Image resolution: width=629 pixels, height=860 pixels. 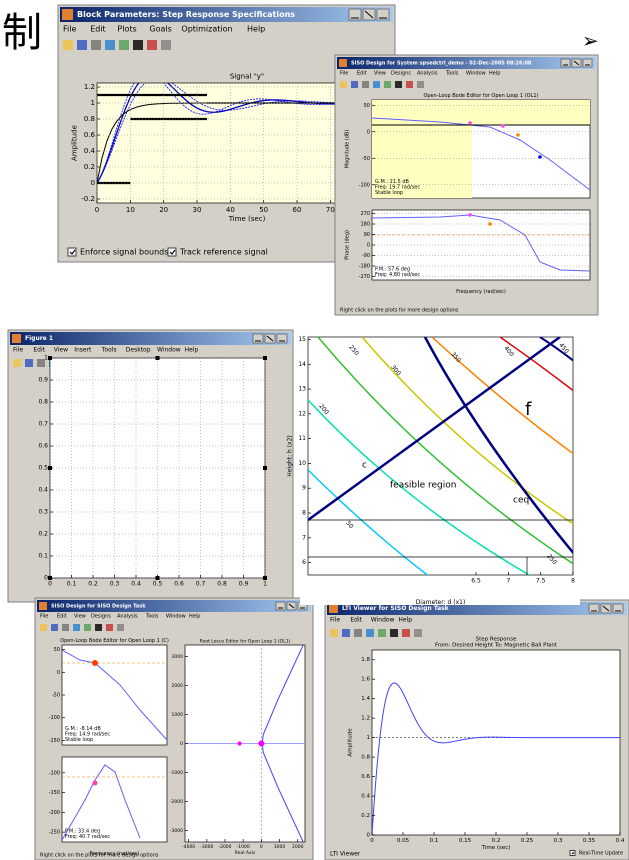 What do you see at coordinates (422, 149) in the screenshot?
I see `design-region` at bounding box center [422, 149].